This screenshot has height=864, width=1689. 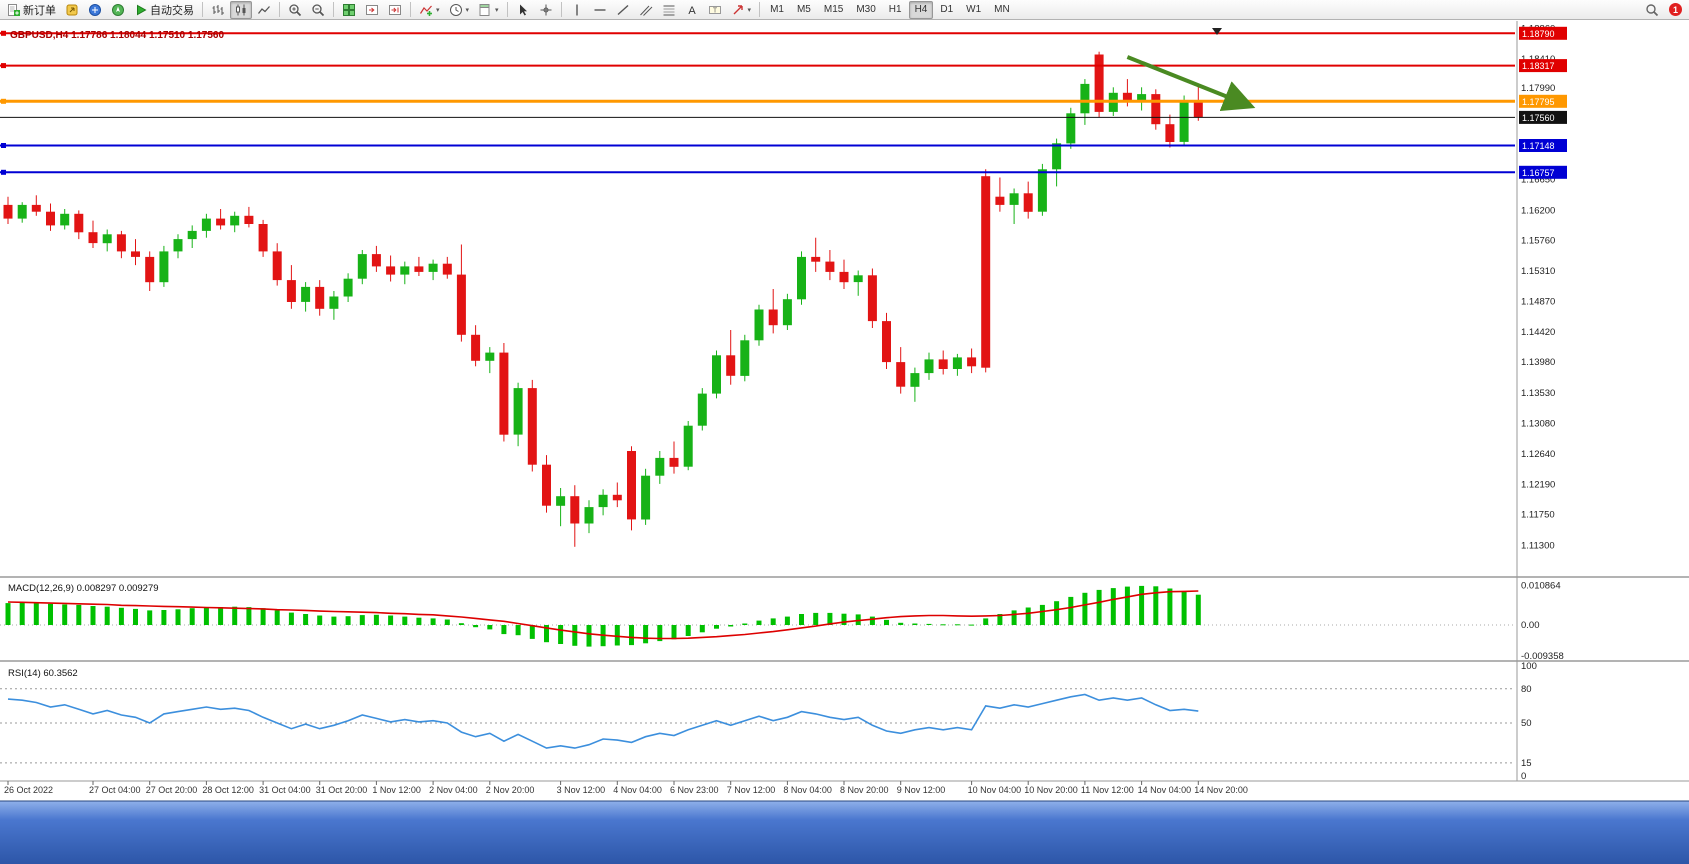 I want to click on timeframe-h4: H4, so click(x=921, y=9).